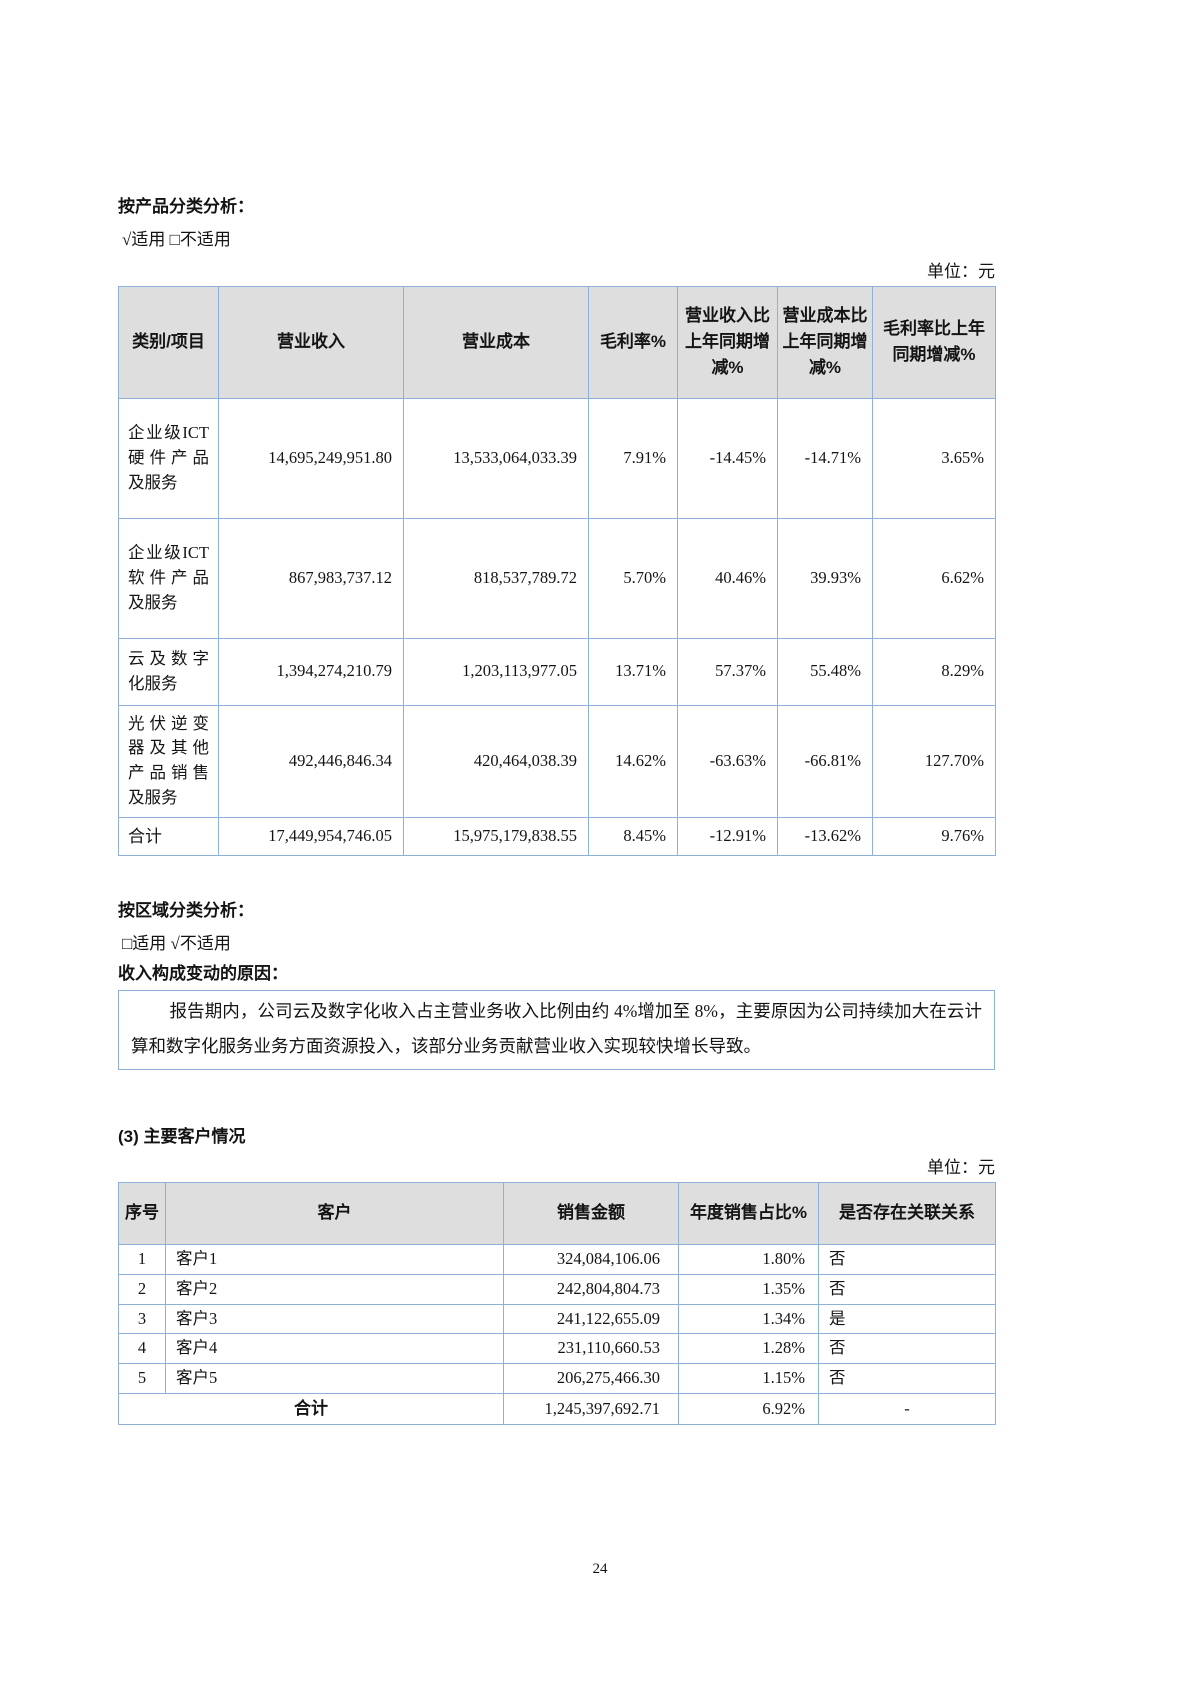 The height and width of the screenshot is (1696, 1200). Describe the element at coordinates (168, 458) in the screenshot. I see `row-category: 企业级ICT硬件产品及服务` at that location.